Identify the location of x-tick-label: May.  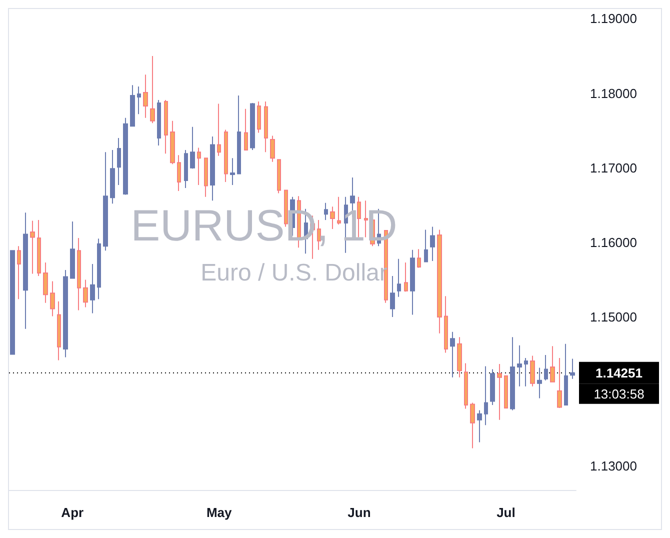
(219, 512).